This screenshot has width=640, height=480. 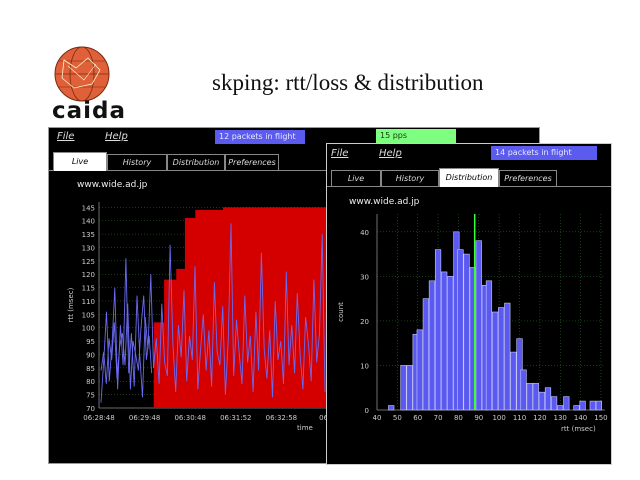 What do you see at coordinates (90, 369) in the screenshot?
I see `y-tick-label: 85` at bounding box center [90, 369].